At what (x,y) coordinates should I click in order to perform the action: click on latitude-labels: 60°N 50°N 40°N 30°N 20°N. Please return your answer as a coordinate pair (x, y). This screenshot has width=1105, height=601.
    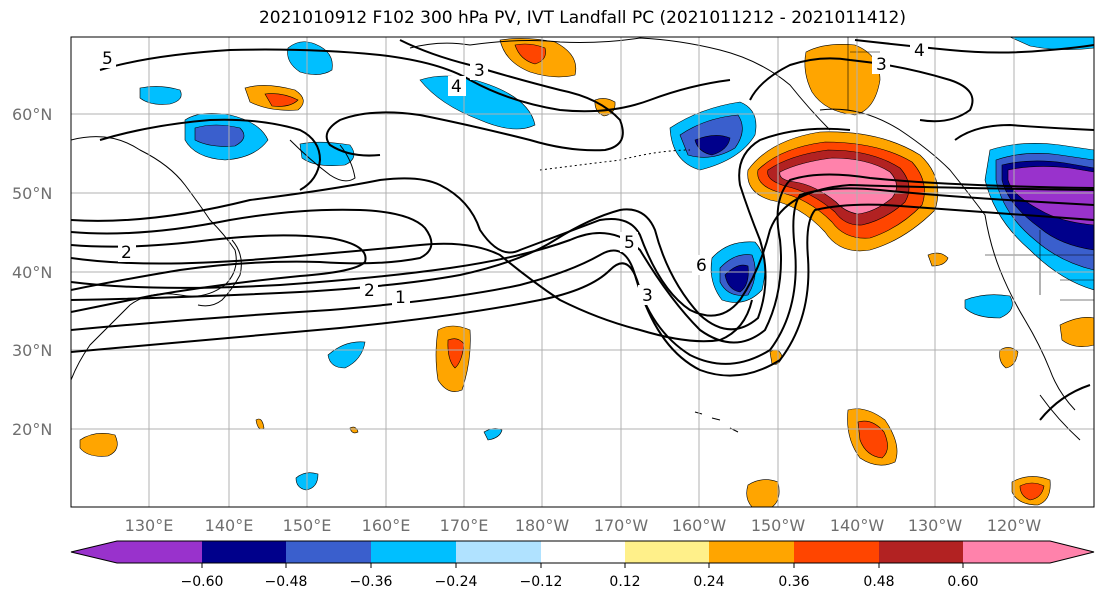
    Looking at the image, I should click on (32, 272).